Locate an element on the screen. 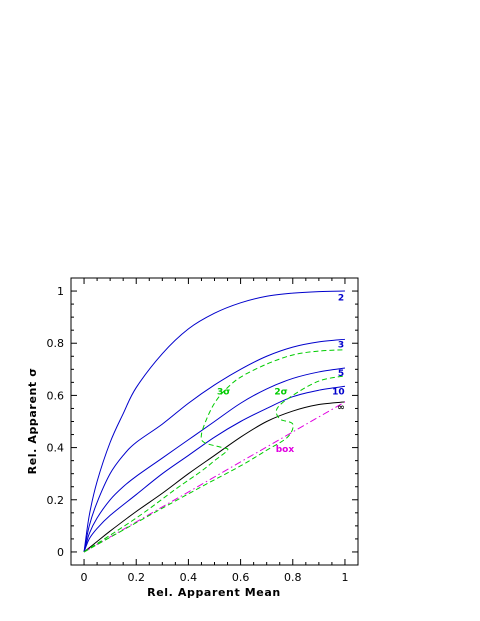  curve-label-5: 5 is located at coordinates (341, 374).